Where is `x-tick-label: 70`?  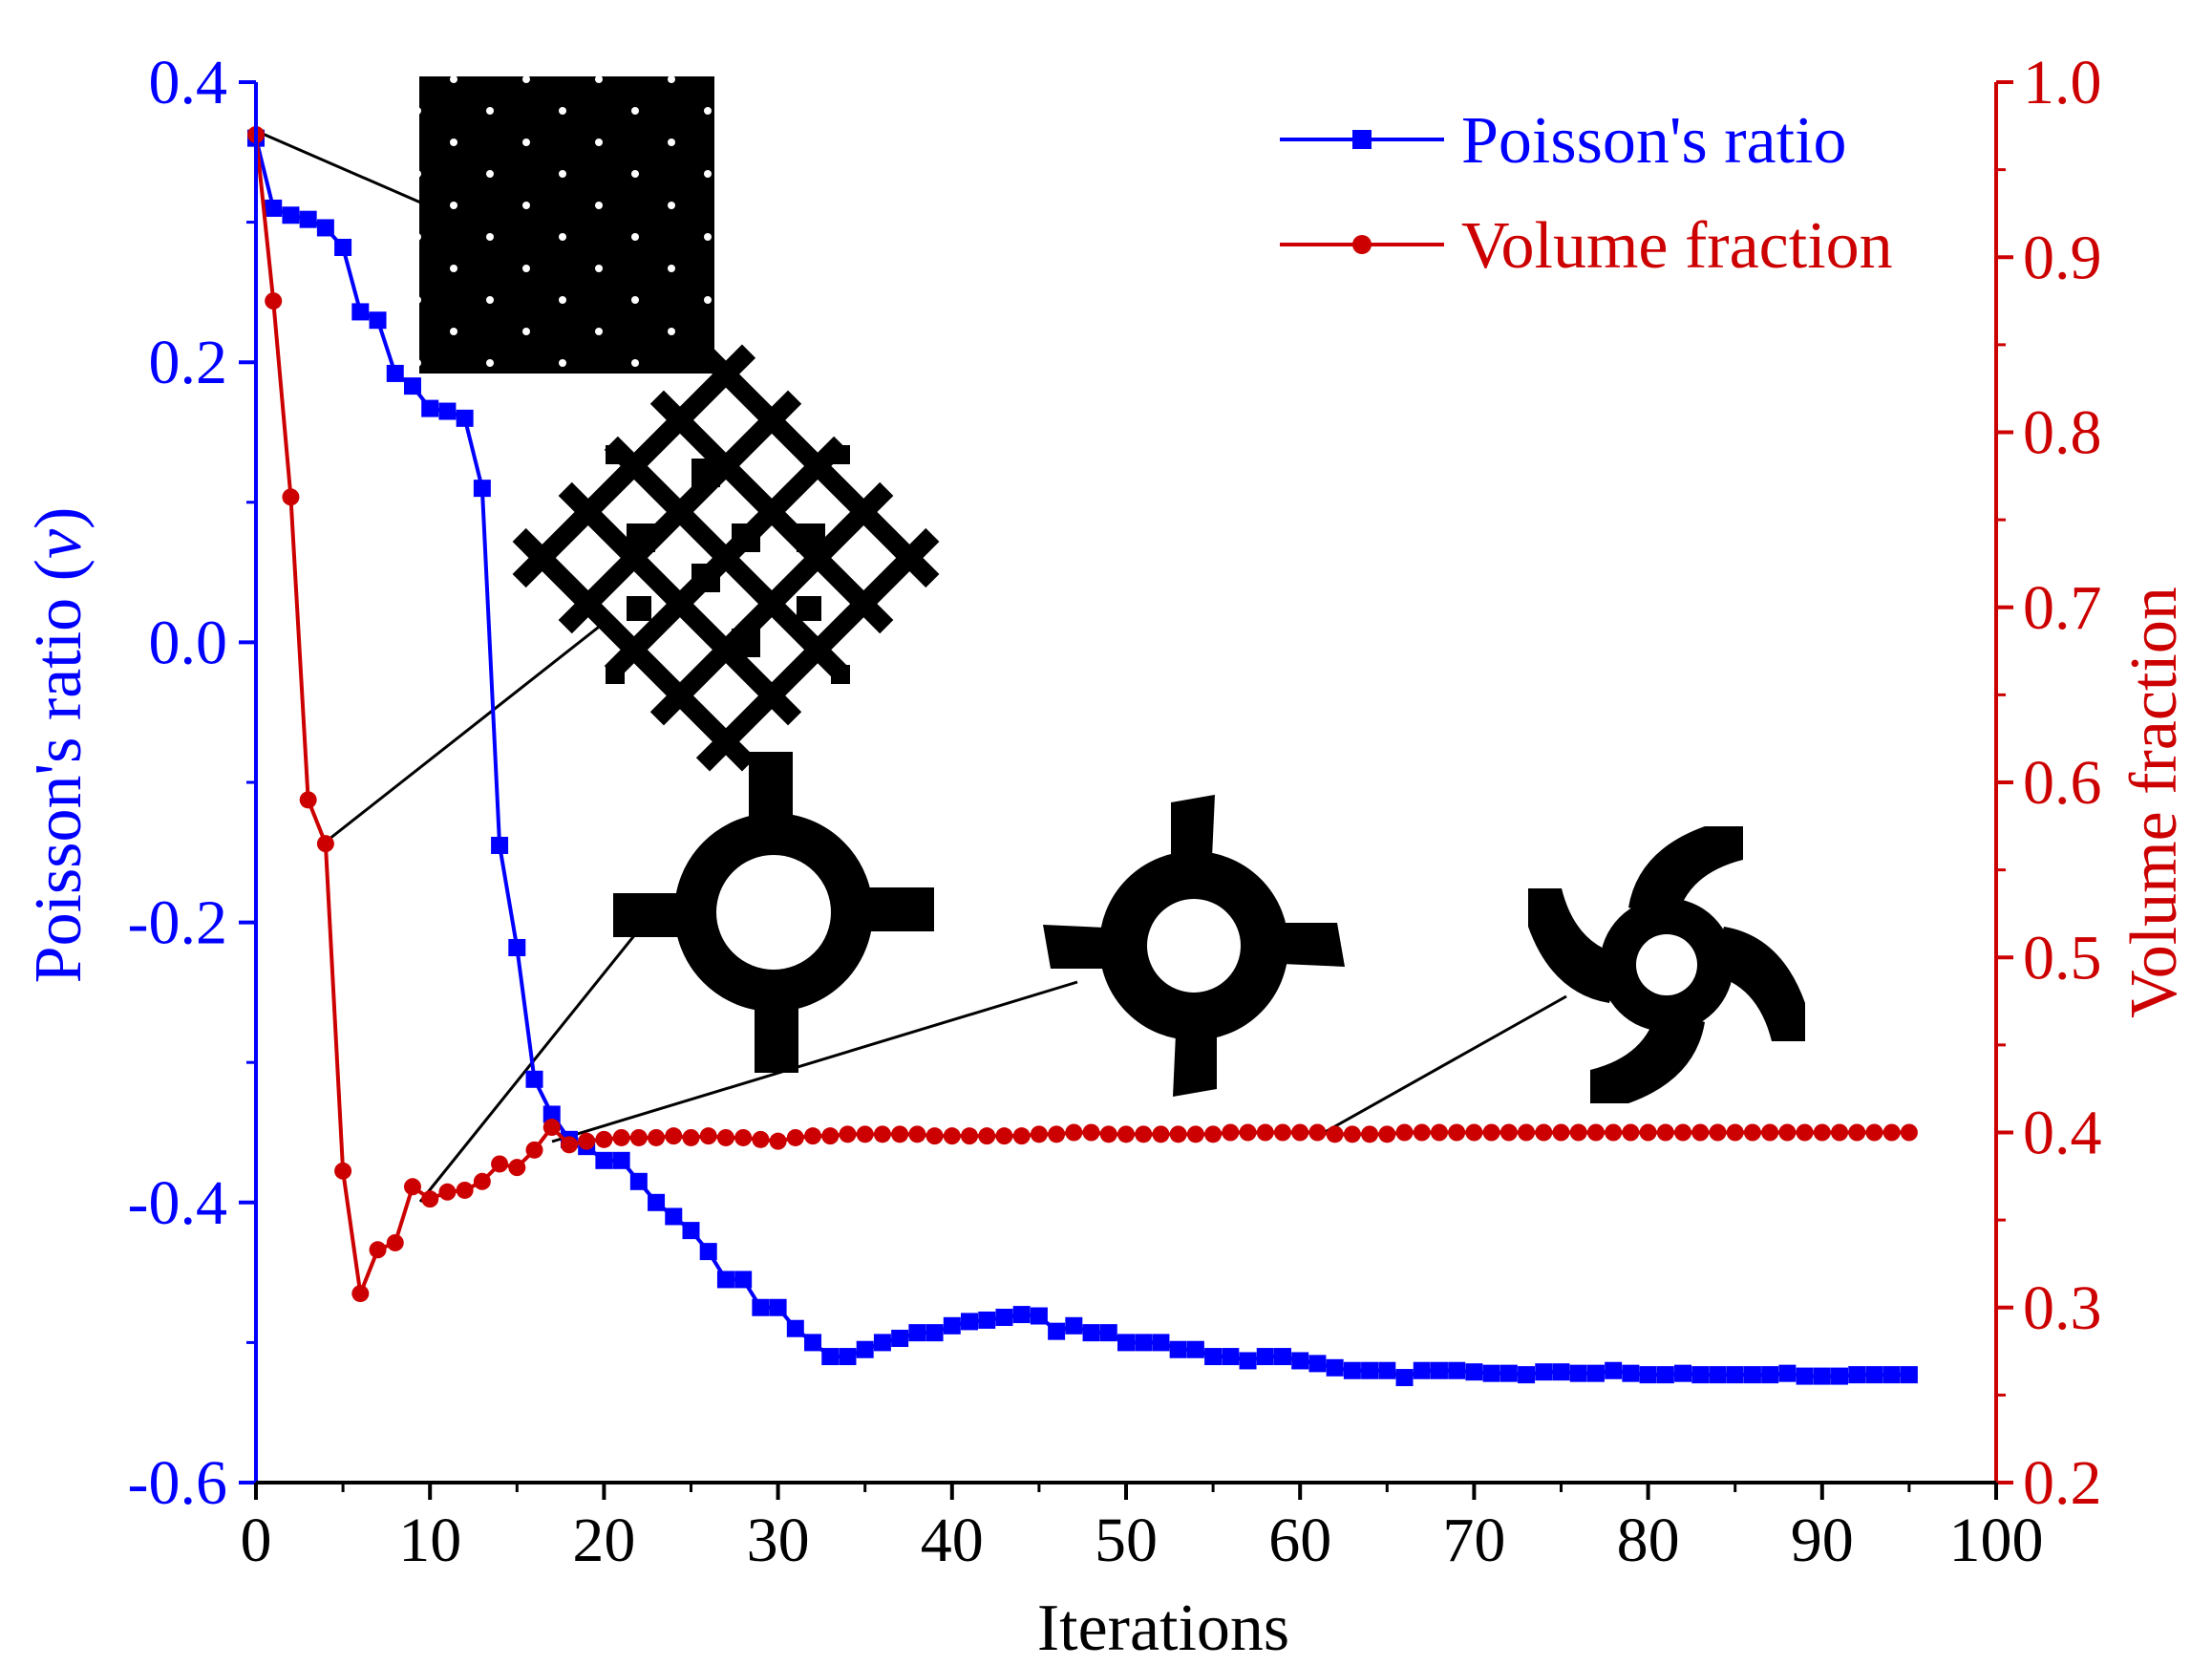 x-tick-label: 70 is located at coordinates (1473, 1540).